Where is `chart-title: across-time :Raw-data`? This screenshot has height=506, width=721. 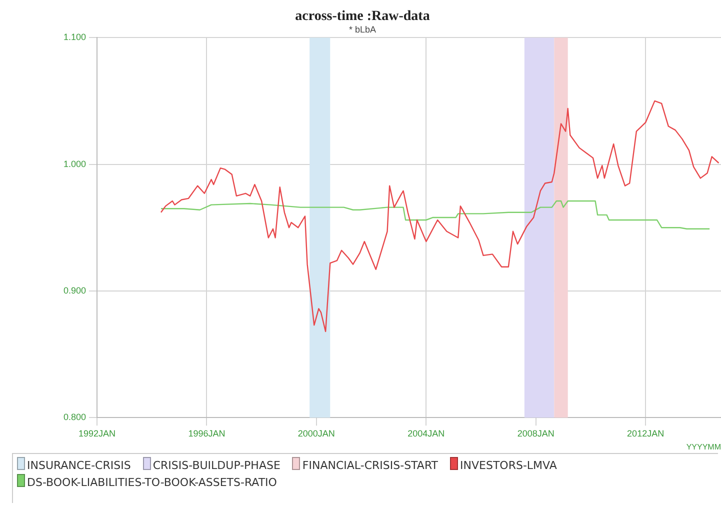 chart-title: across-time :Raw-data is located at coordinates (362, 16).